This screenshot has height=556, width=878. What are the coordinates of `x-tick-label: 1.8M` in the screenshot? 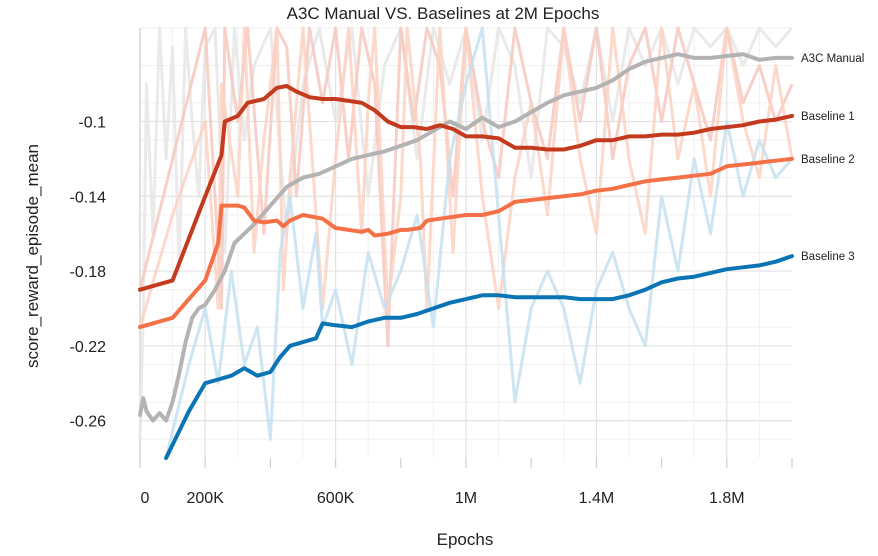 It's located at (727, 498).